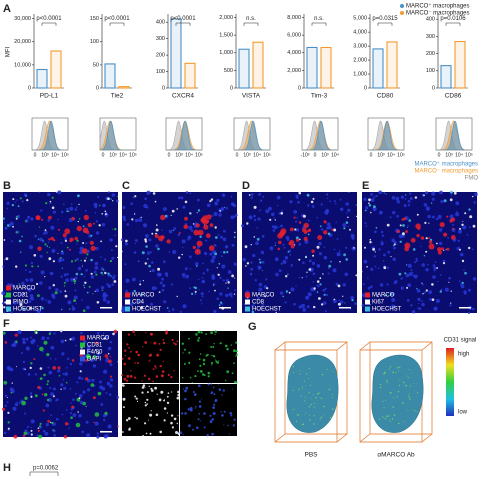 This screenshot has width=480, height=480. What do you see at coordinates (163, 88) in the screenshot?
I see `y-tick-label: 0` at bounding box center [163, 88].